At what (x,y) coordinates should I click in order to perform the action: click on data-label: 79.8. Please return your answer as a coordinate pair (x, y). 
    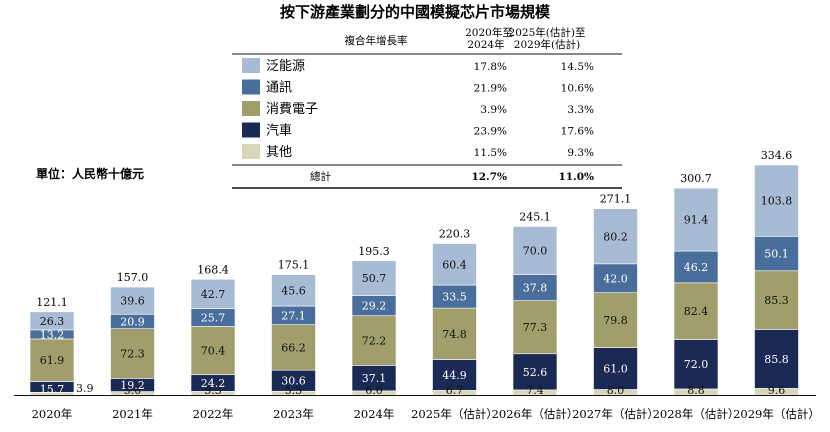
    Looking at the image, I should click on (615, 320).